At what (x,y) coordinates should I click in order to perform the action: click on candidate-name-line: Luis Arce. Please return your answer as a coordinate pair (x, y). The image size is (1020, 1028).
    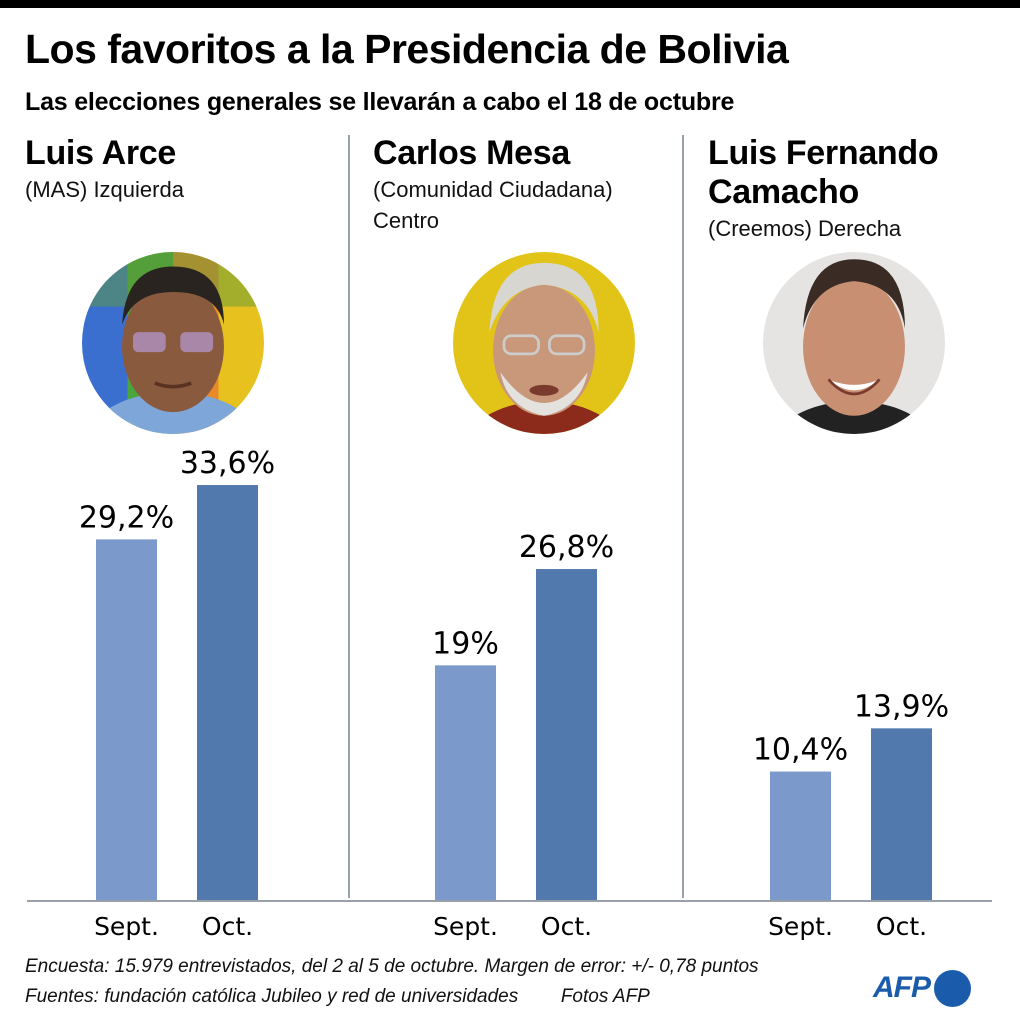
    Looking at the image, I should click on (100, 153).